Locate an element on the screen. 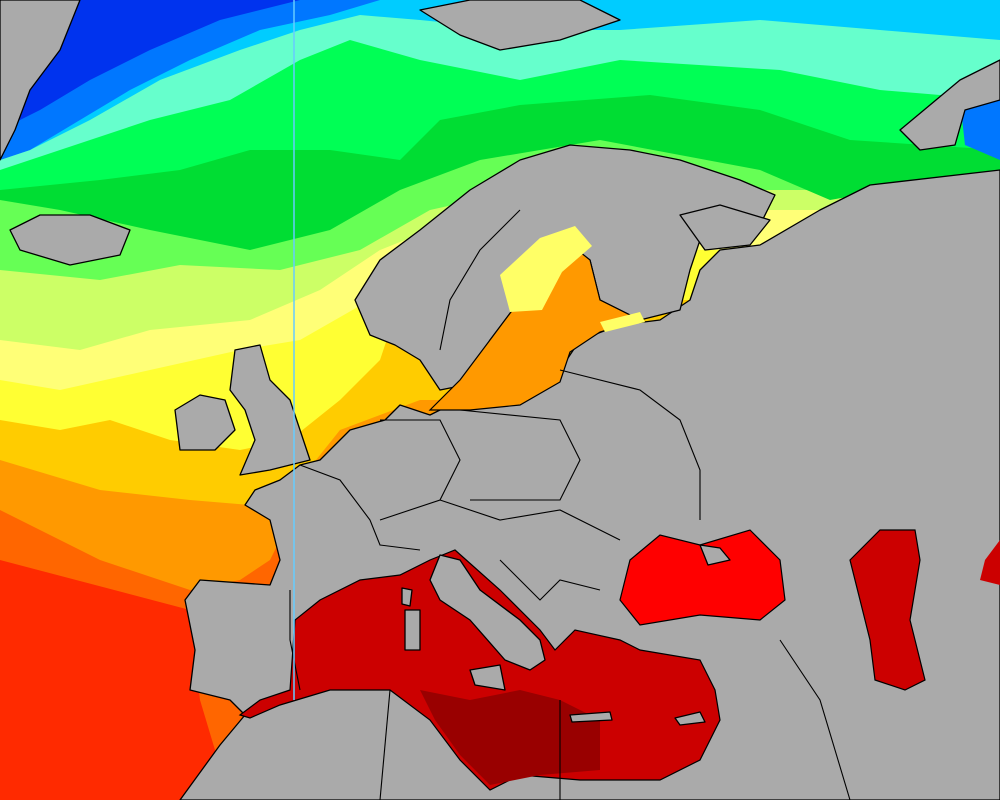 This screenshot has height=800, width=1000. sea-black is located at coordinates (702, 577).